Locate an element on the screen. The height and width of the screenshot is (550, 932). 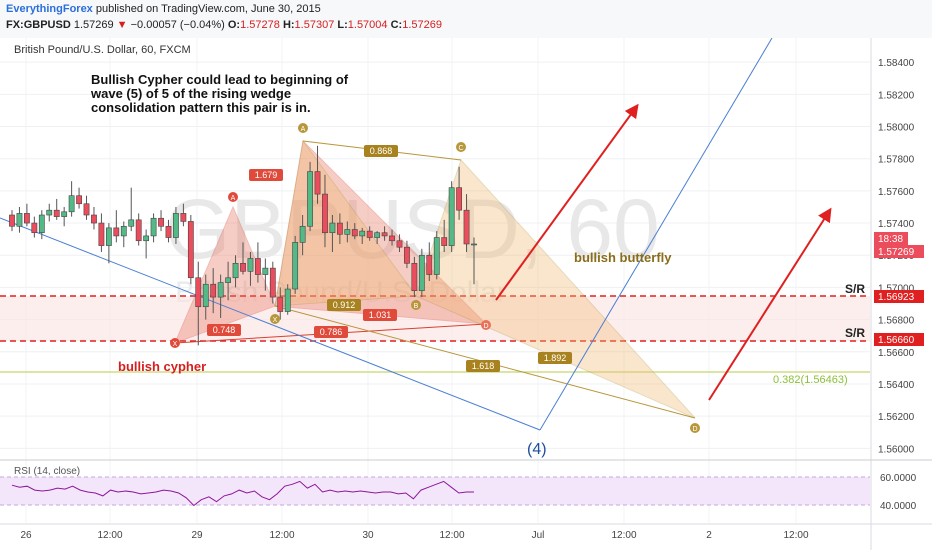
symbol-label: FX:GBPUSD is located at coordinates (38, 25).